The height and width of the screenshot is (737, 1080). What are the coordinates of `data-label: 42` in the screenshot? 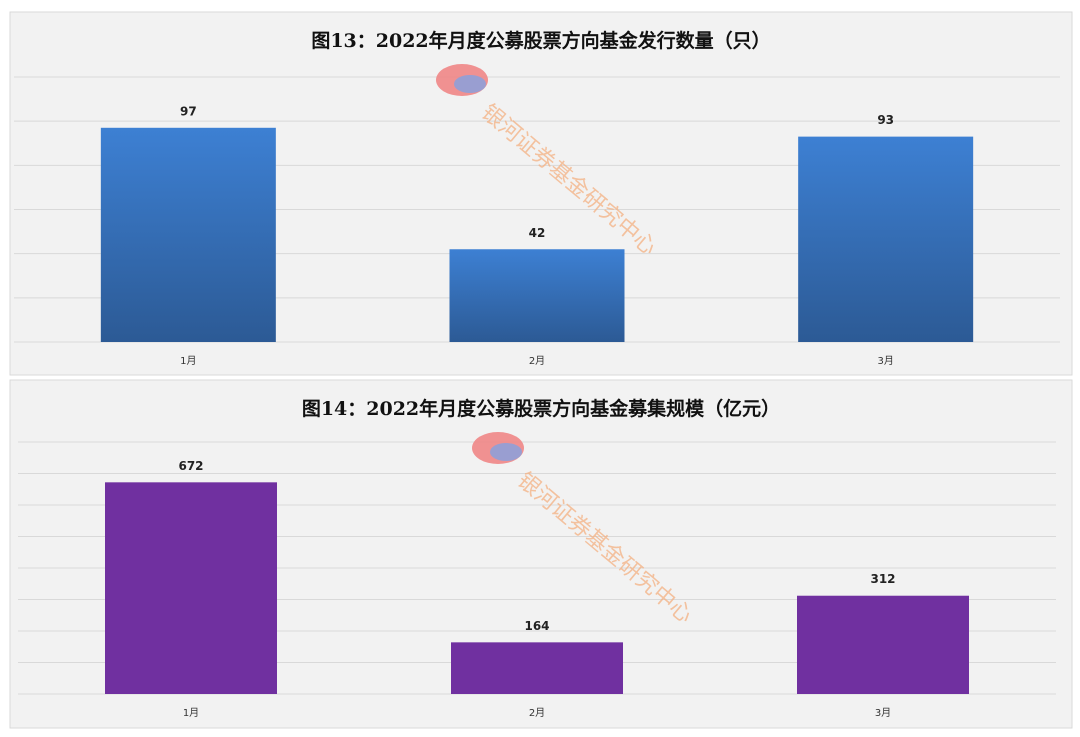 It's located at (537, 233).